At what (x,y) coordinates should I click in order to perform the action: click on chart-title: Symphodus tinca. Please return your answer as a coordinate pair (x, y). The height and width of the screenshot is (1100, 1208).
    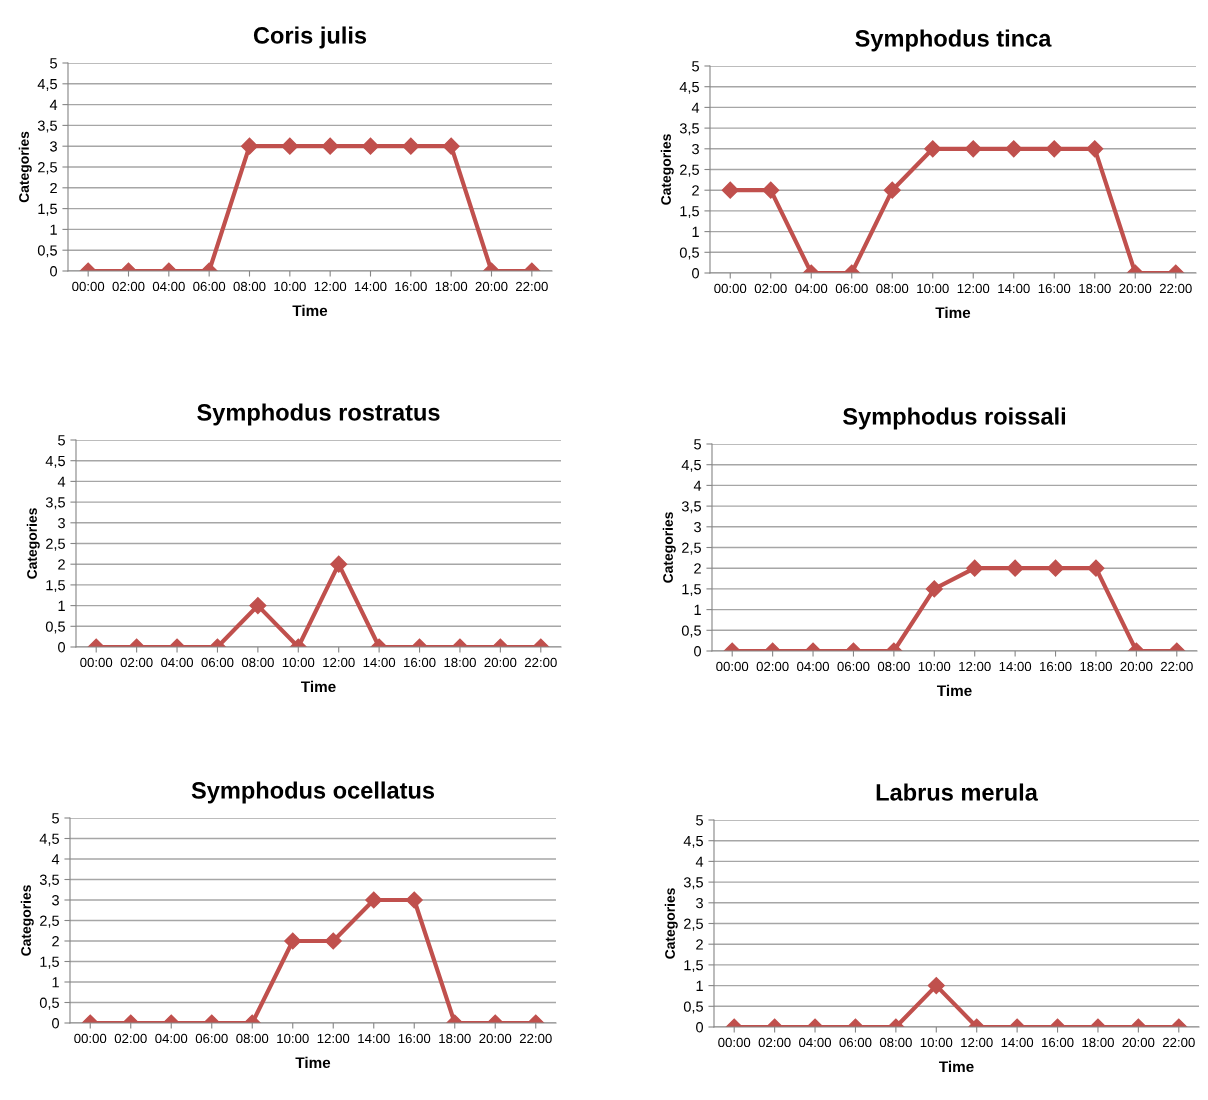
    Looking at the image, I should click on (953, 40).